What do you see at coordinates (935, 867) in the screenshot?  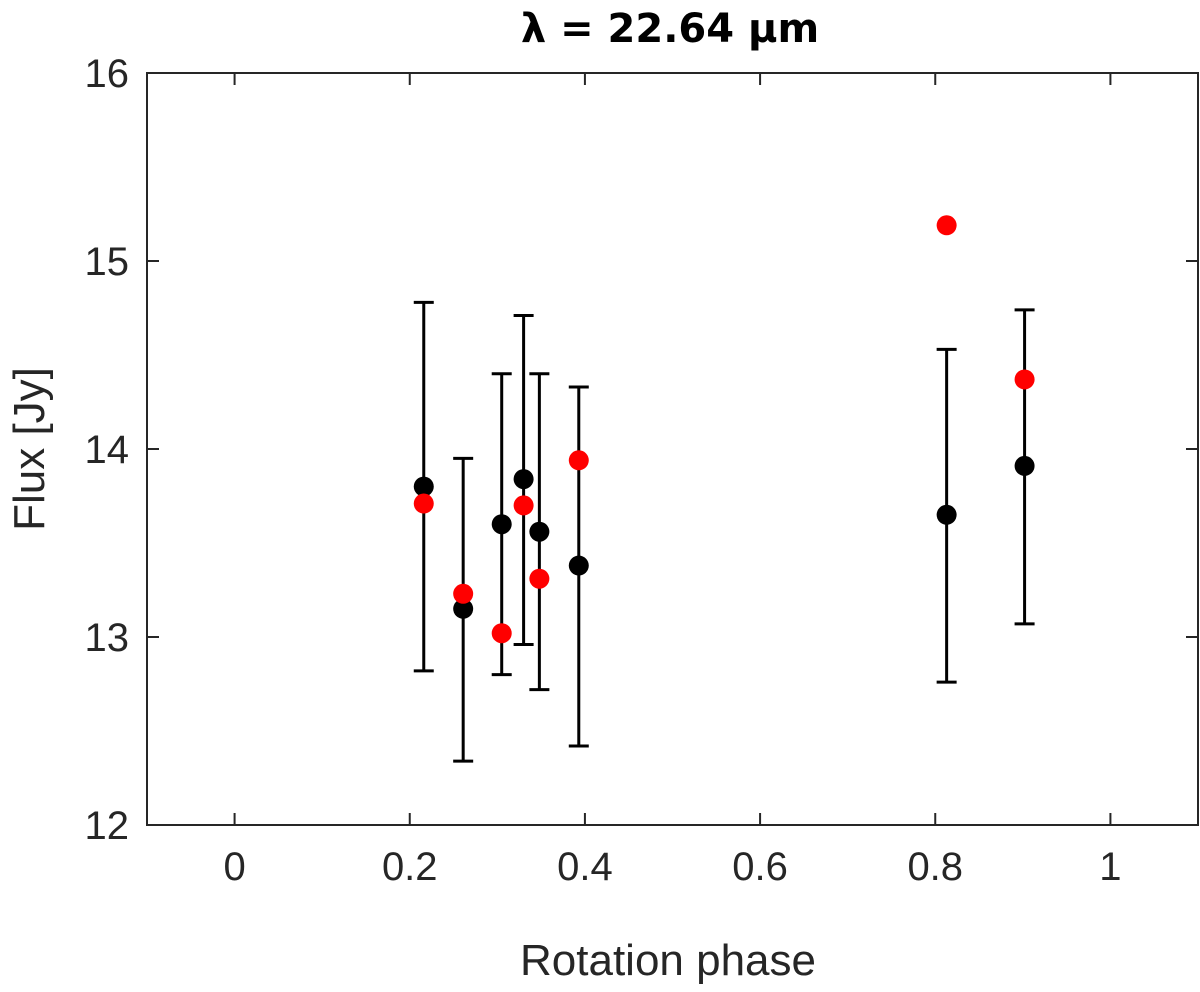 I see `x-tick-label: 0.8` at bounding box center [935, 867].